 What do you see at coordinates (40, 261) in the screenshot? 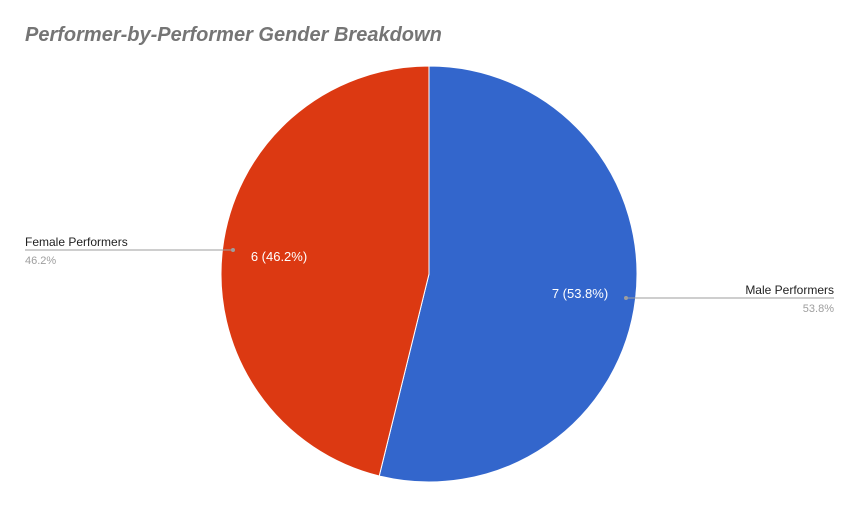
I see `slice-percent-label: 46.2%` at bounding box center [40, 261].